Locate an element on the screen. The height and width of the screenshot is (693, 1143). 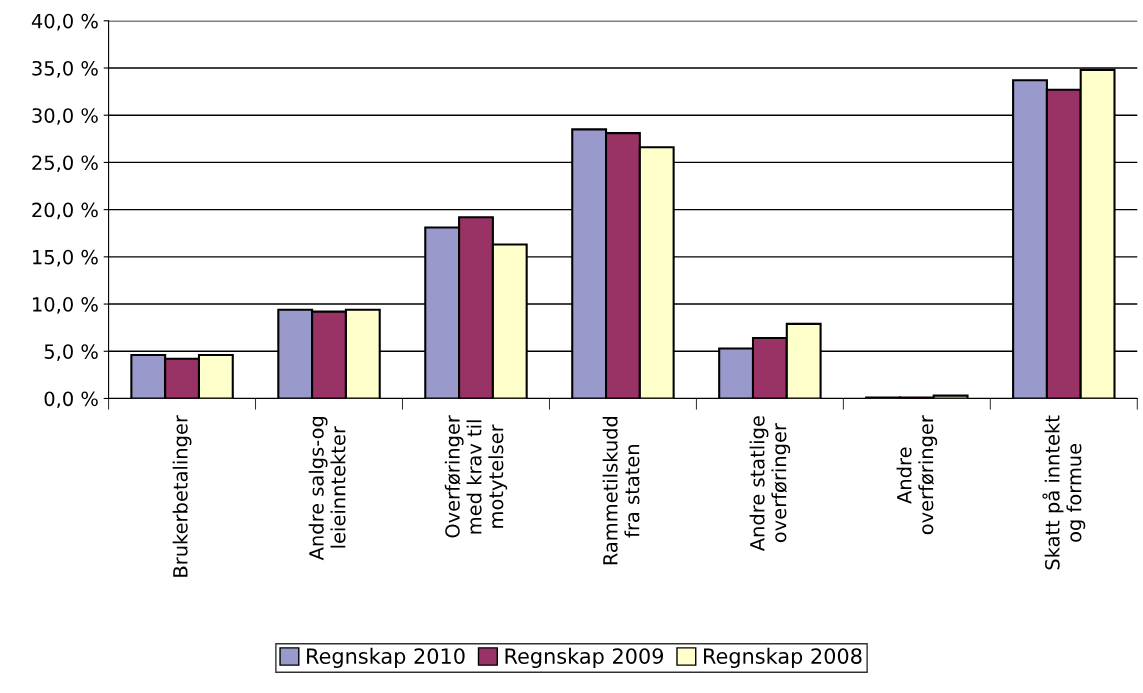
x-tick-label: Brukerbetalinger is located at coordinates (182, 496).